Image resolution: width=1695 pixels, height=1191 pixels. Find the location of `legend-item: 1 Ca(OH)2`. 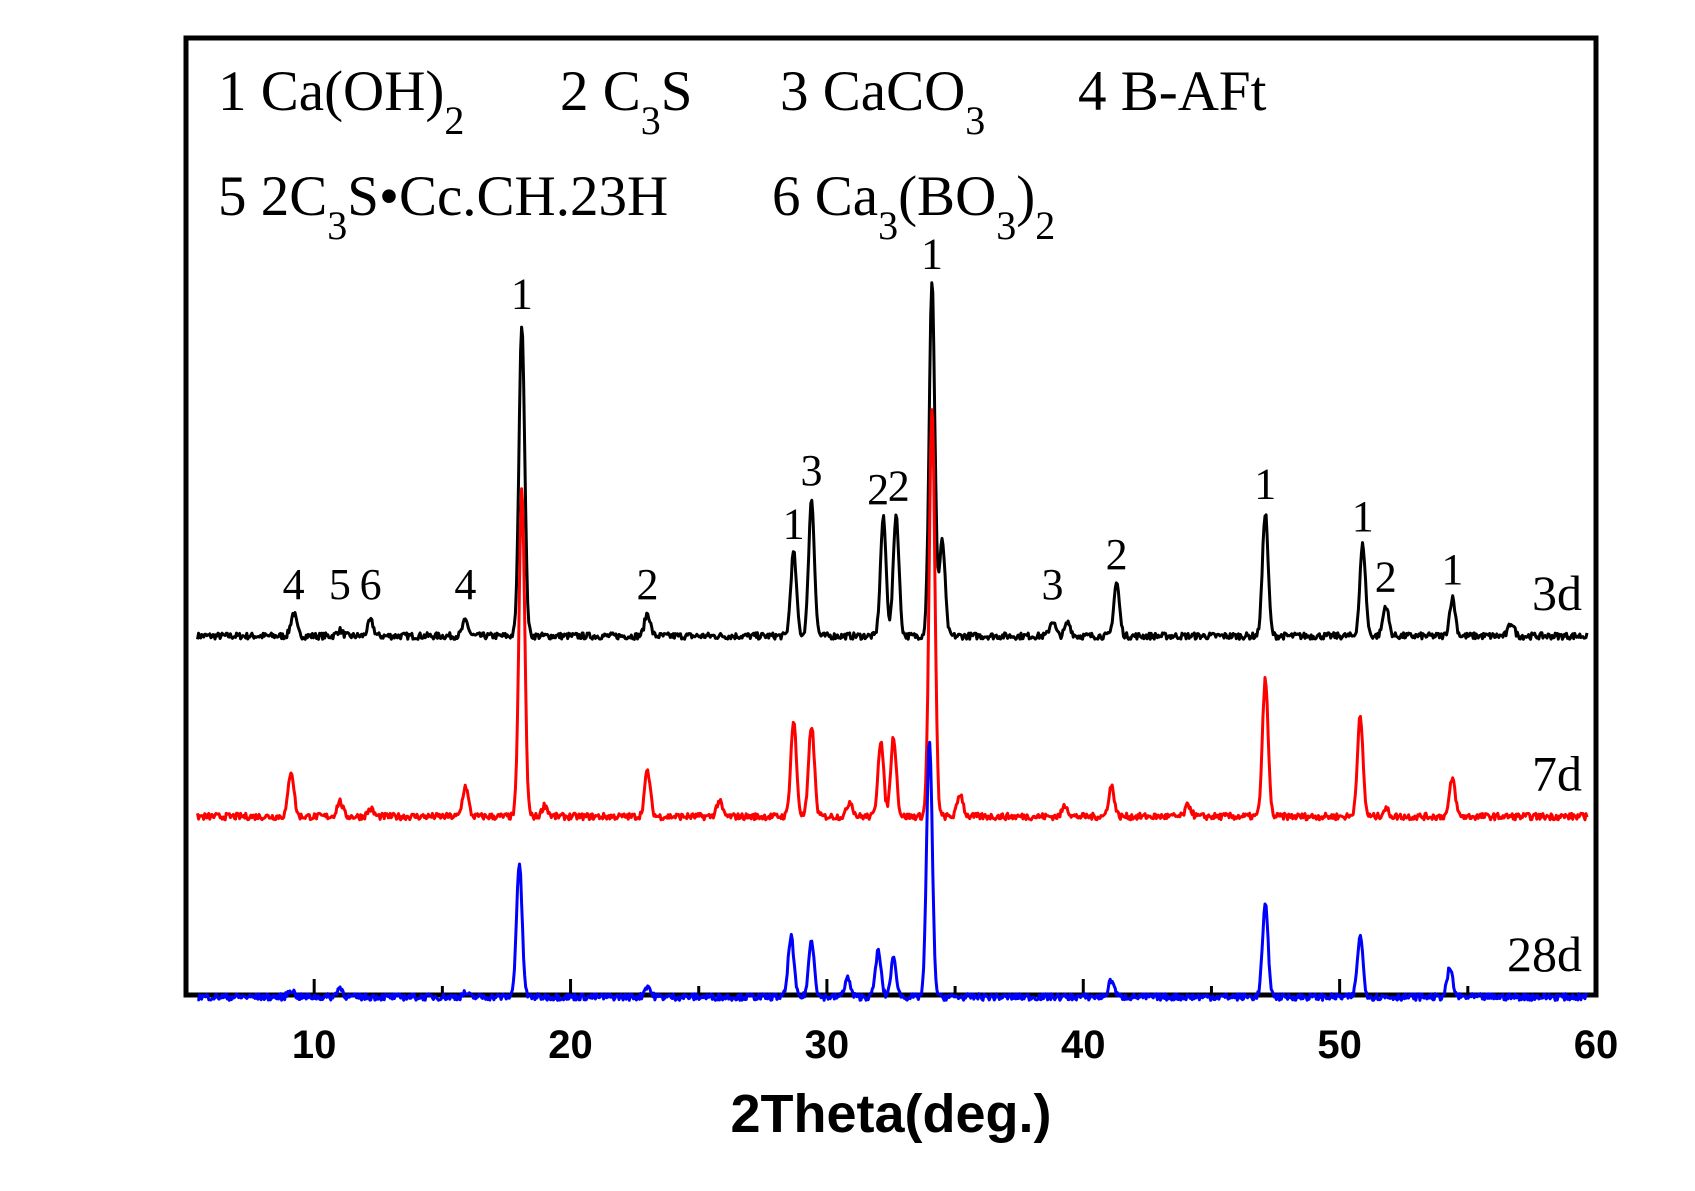

legend-item: 1 Ca(OH)2 is located at coordinates (341, 101).